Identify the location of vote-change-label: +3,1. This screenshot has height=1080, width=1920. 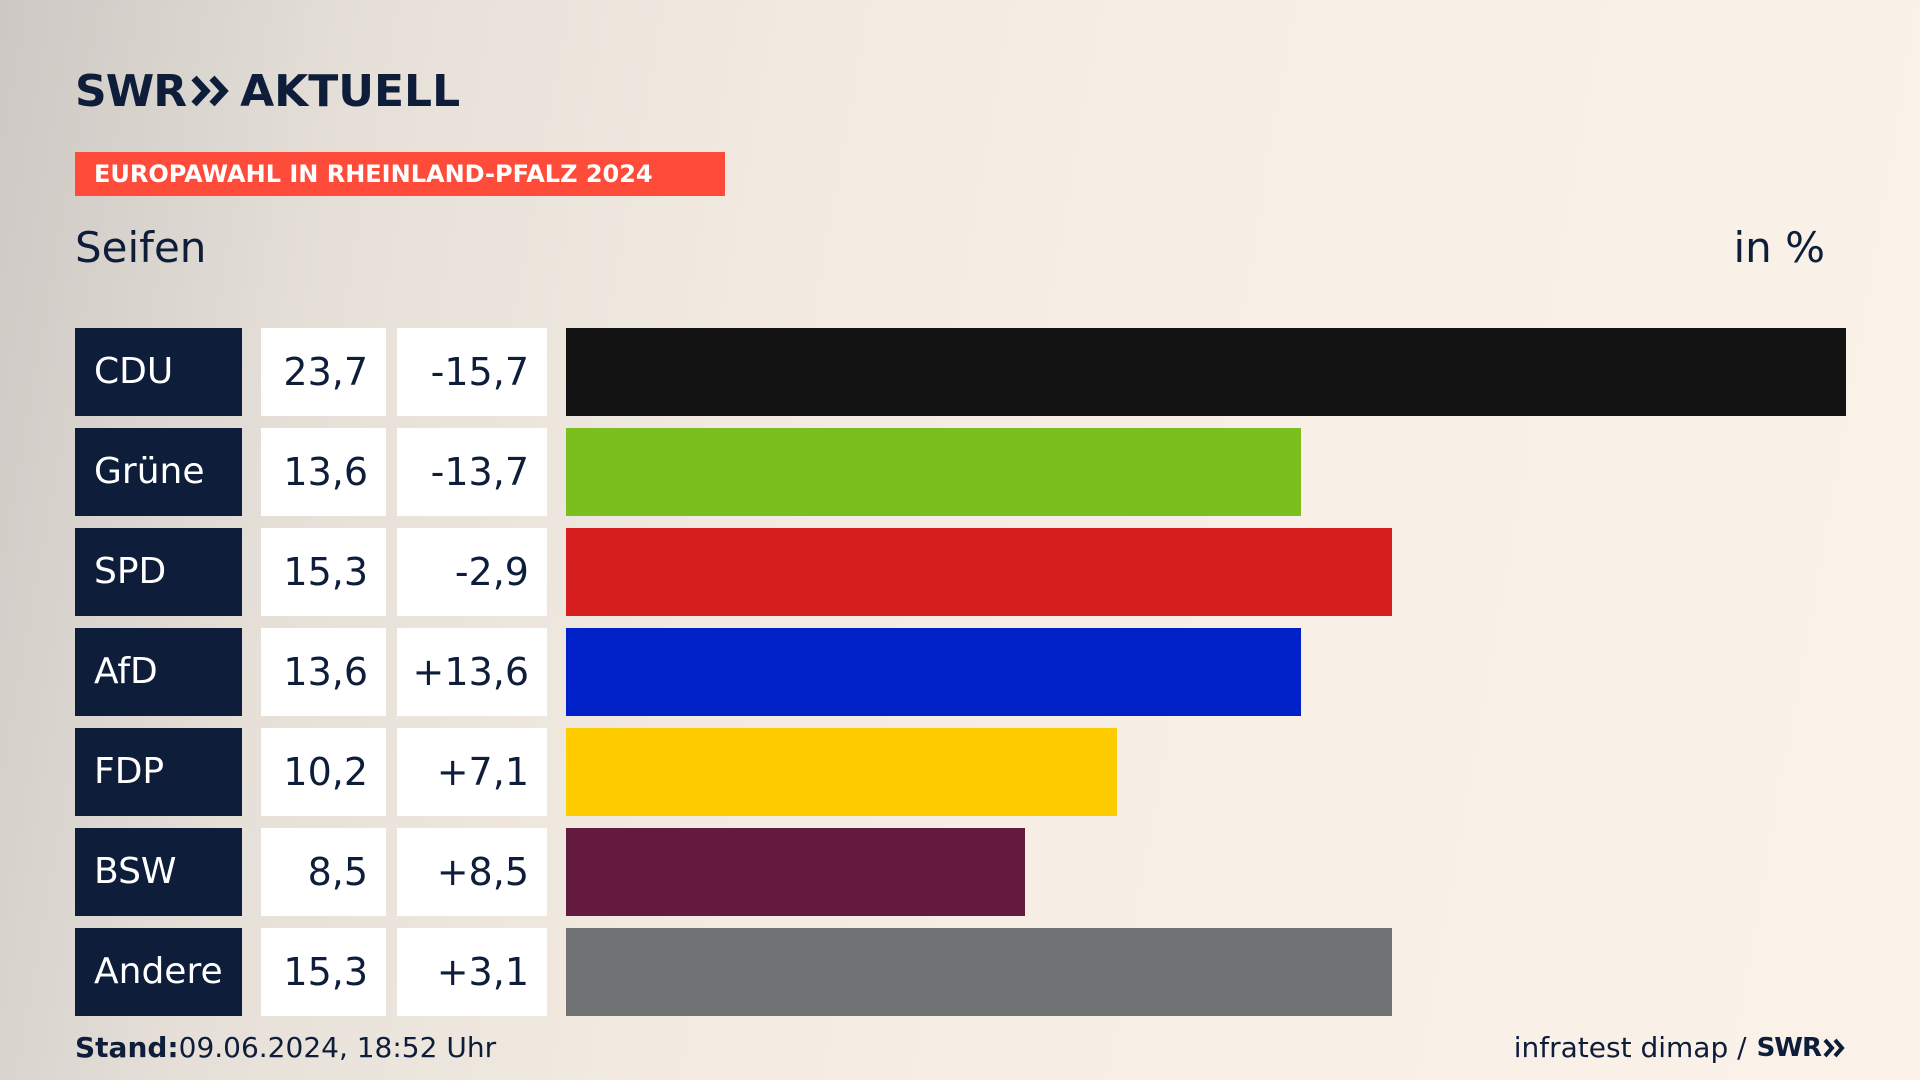
(472, 972).